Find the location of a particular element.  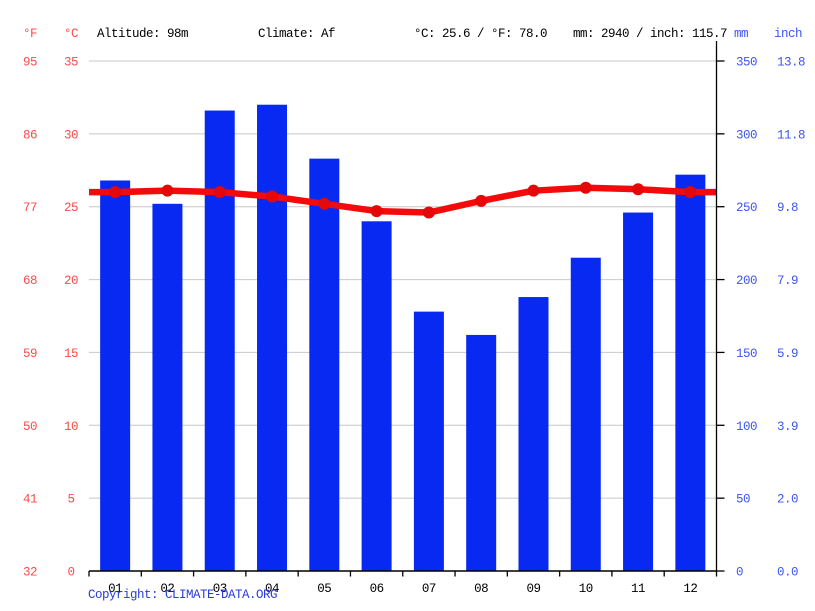

temp-f-tick-32: 32 is located at coordinates (30, 573).